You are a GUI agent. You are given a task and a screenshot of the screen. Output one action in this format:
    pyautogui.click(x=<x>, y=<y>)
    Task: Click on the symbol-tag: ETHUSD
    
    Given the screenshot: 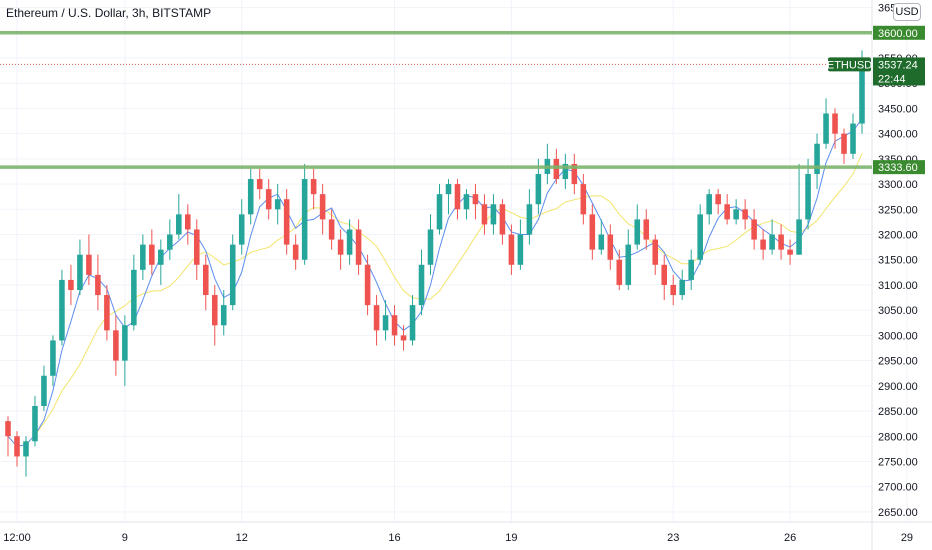 What is the action you would take?
    pyautogui.click(x=849, y=65)
    